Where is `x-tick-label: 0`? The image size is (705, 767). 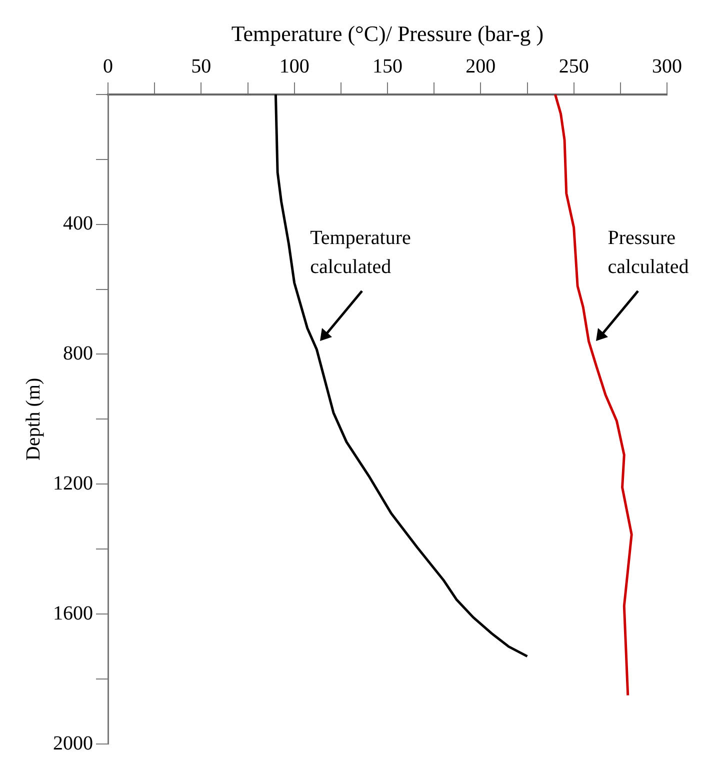
x-tick-label: 0 is located at coordinates (108, 67).